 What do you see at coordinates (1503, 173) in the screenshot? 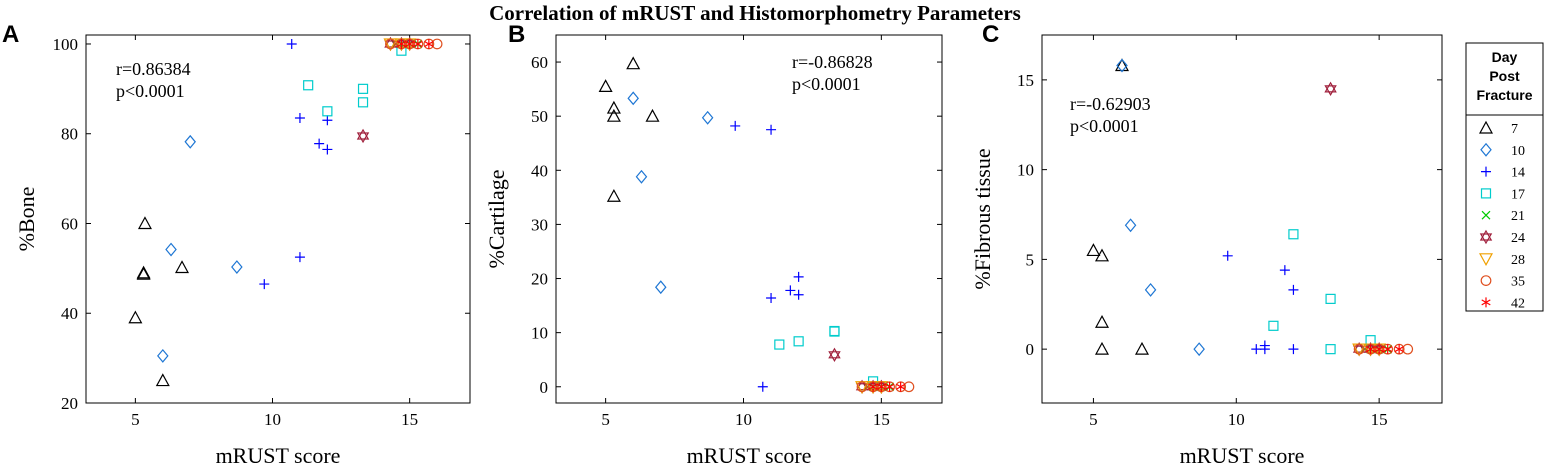
I see `legend-entry-14: 14` at bounding box center [1503, 173].